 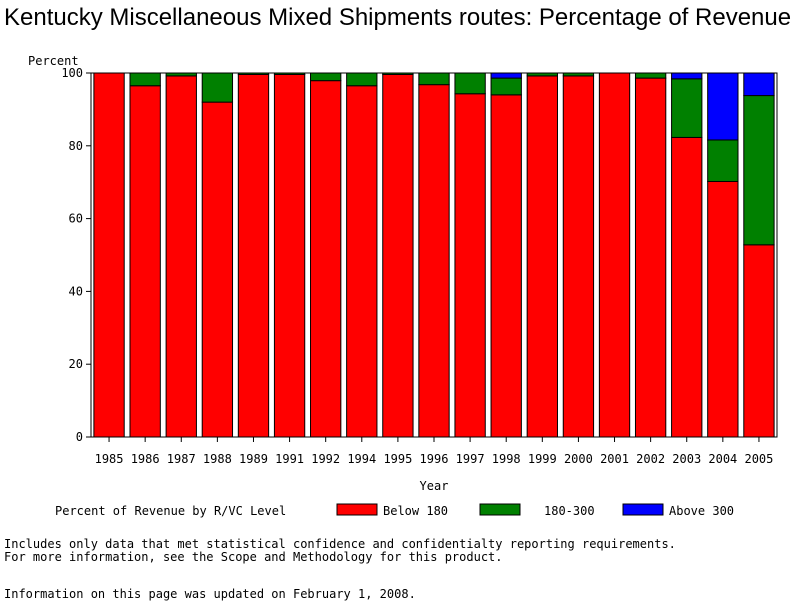 What do you see at coordinates (289, 459) in the screenshot?
I see `x-tick-label: 1991` at bounding box center [289, 459].